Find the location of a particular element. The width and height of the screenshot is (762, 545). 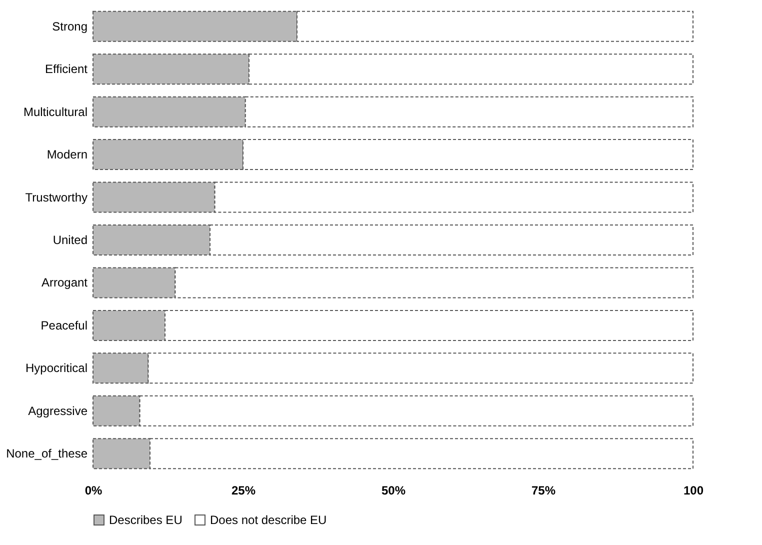

y-tick-label: United is located at coordinates (70, 240).